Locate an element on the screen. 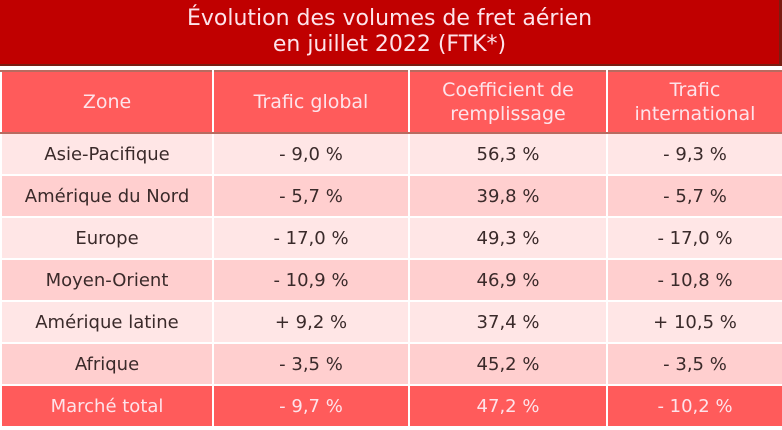  cell-coefficient-total: 47,2 % is located at coordinates (508, 406).